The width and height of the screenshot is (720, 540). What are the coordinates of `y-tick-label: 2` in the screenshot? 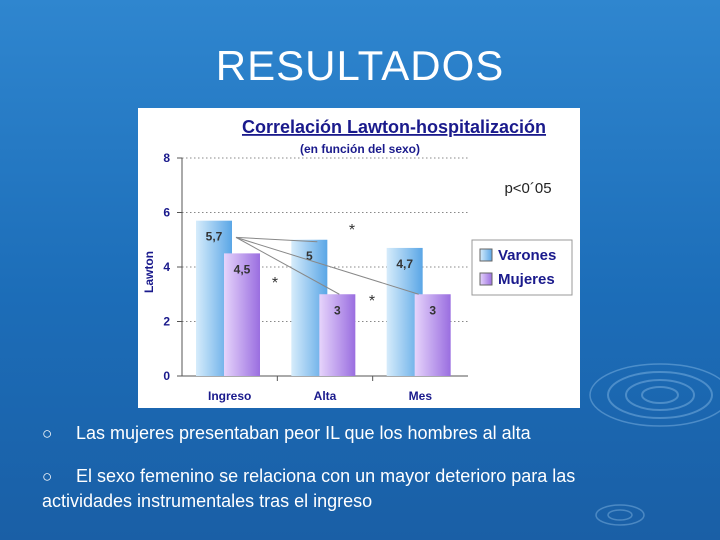 It's located at (166, 322).